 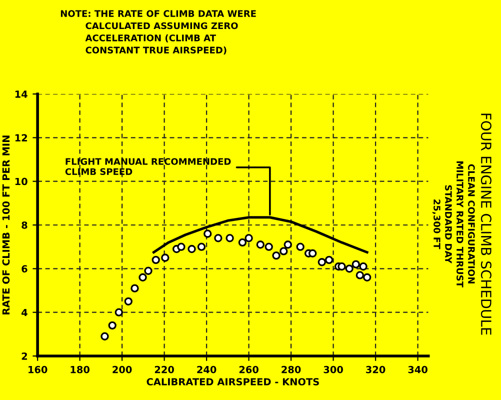 I want to click on x-tick-label: 280, so click(x=291, y=370).